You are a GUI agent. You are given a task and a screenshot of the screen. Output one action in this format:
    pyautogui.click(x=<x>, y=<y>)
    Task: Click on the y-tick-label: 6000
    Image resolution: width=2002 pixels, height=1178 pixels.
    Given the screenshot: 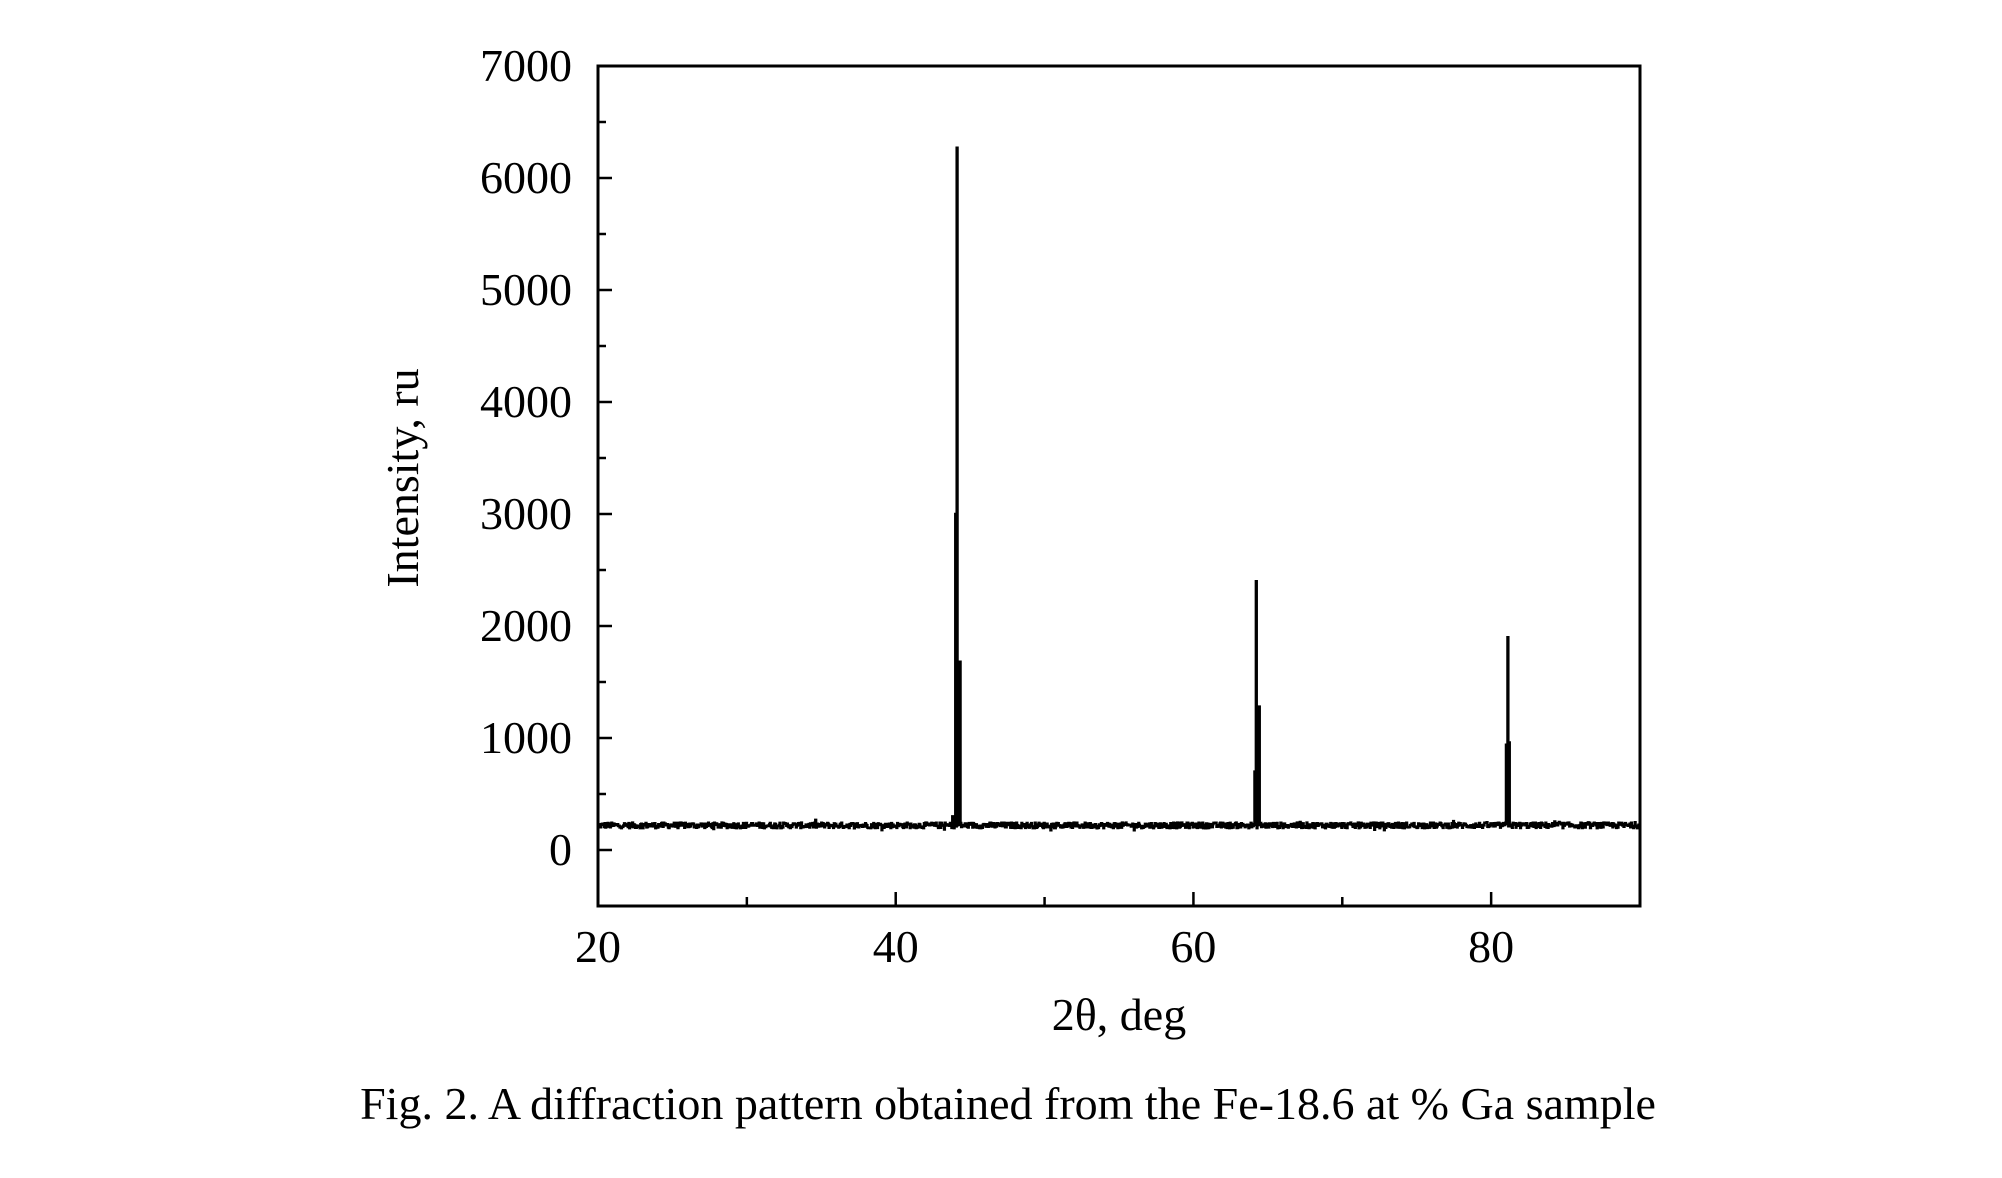 What is the action you would take?
    pyautogui.click(x=526, y=177)
    